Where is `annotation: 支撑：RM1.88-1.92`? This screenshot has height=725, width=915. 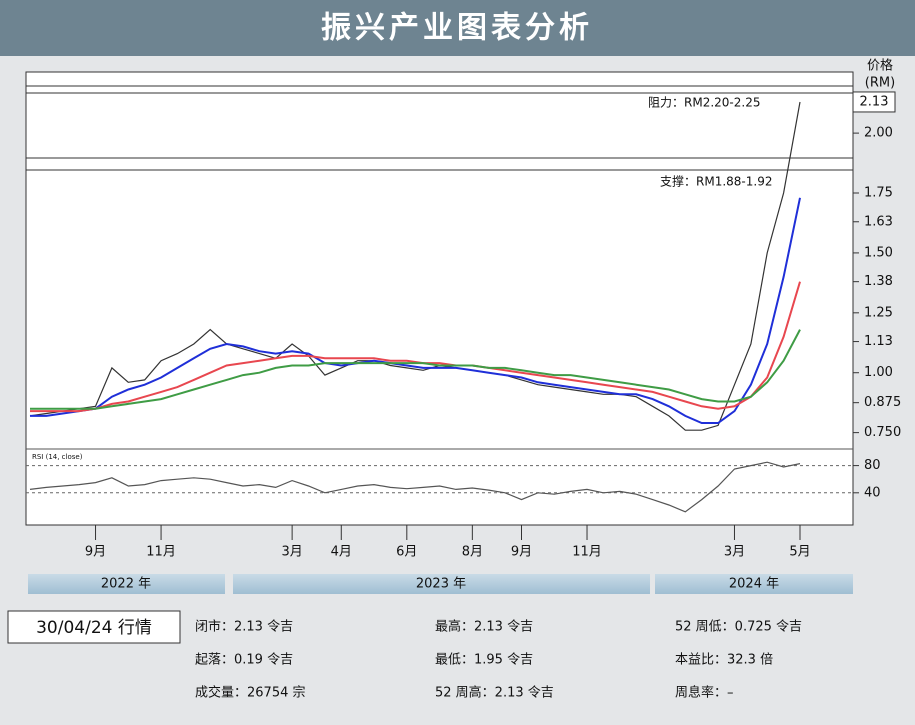
annotation: 支撑：RM1.88-1.92 is located at coordinates (716, 181).